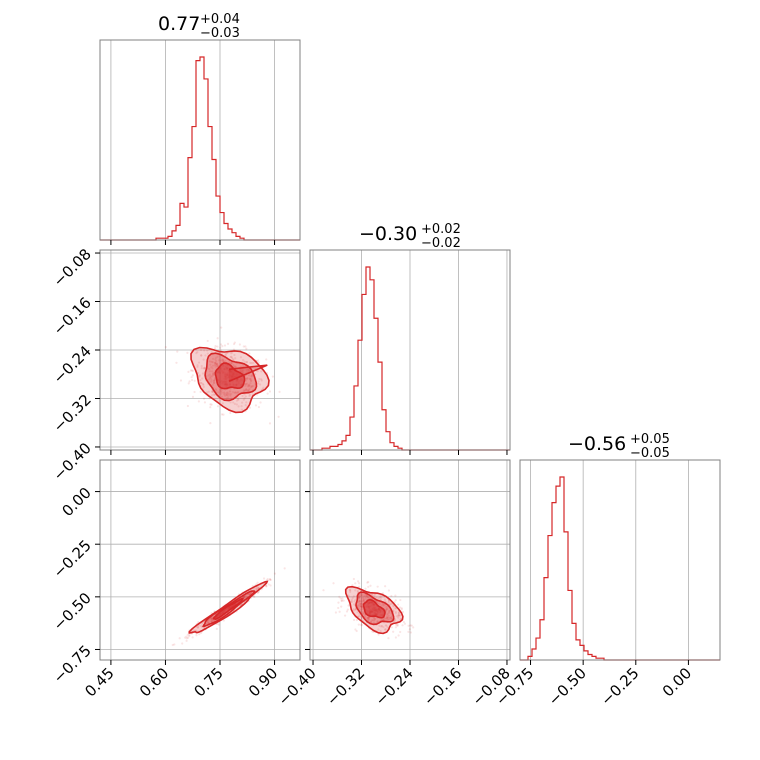  I want to click on title-minus-1: −0.02, so click(441, 243).